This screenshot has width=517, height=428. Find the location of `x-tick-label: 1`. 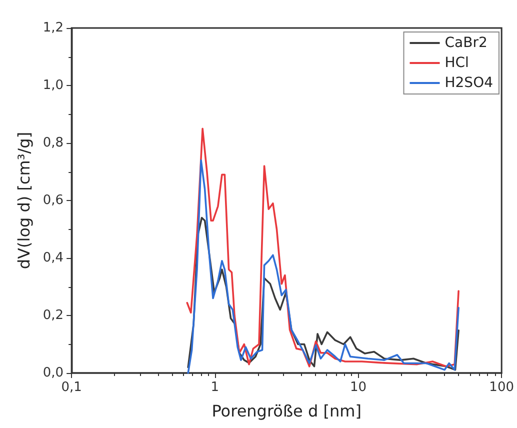

x-tick-label: 1 is located at coordinates (215, 387).